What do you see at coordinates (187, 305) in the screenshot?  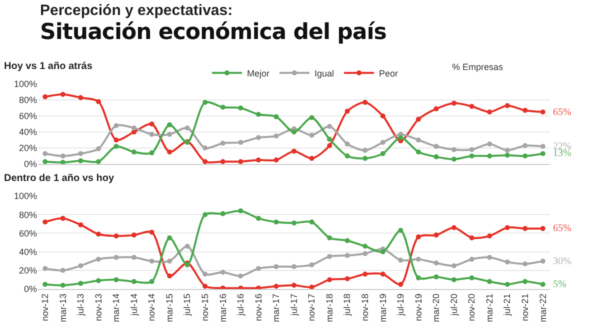 I see `x-tick-label: jul-15` at bounding box center [187, 305].